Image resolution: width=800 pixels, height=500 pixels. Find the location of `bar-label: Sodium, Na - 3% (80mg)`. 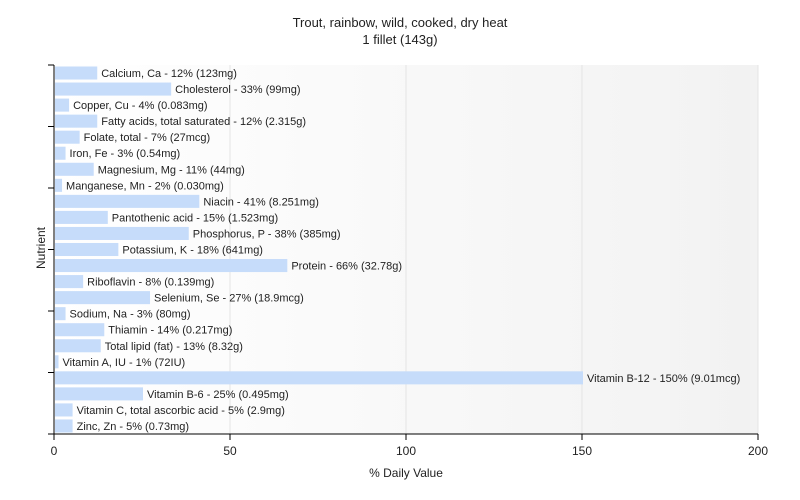

bar-label: Sodium, Na - 3% (80mg) is located at coordinates (130, 315).